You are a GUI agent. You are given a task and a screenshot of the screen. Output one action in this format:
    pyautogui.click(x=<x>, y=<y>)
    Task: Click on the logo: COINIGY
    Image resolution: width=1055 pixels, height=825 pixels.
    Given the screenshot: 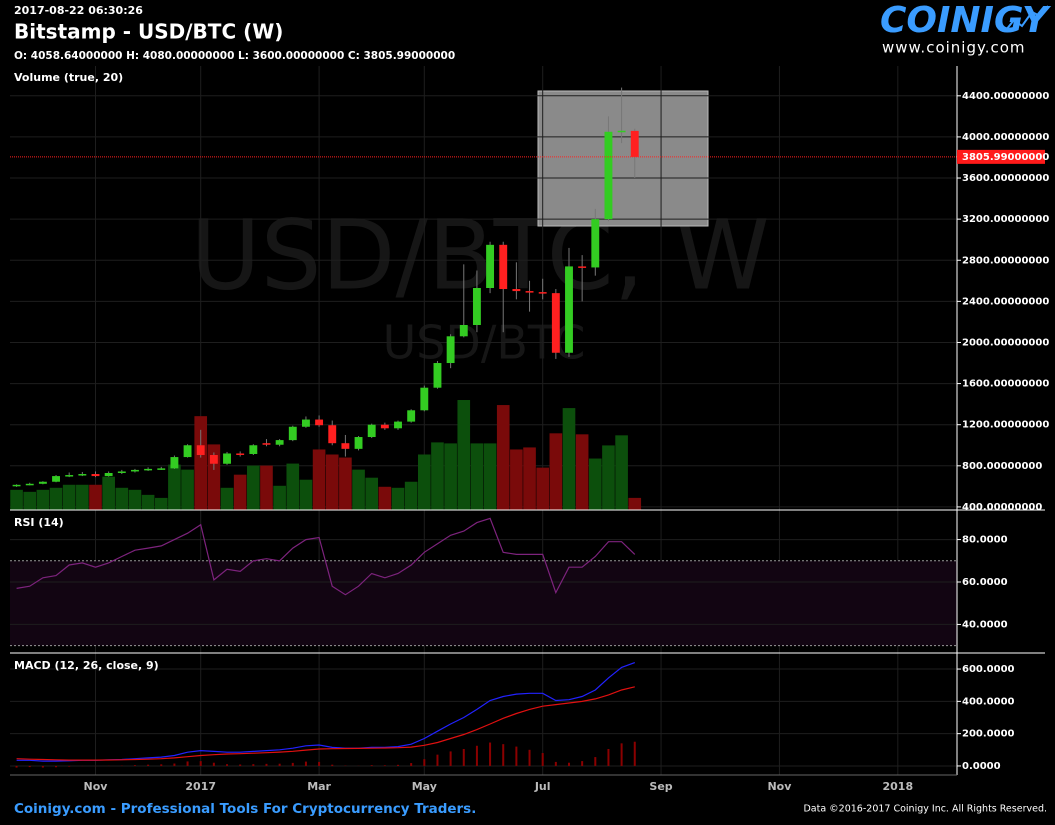 What is the action you would take?
    pyautogui.click(x=966, y=20)
    